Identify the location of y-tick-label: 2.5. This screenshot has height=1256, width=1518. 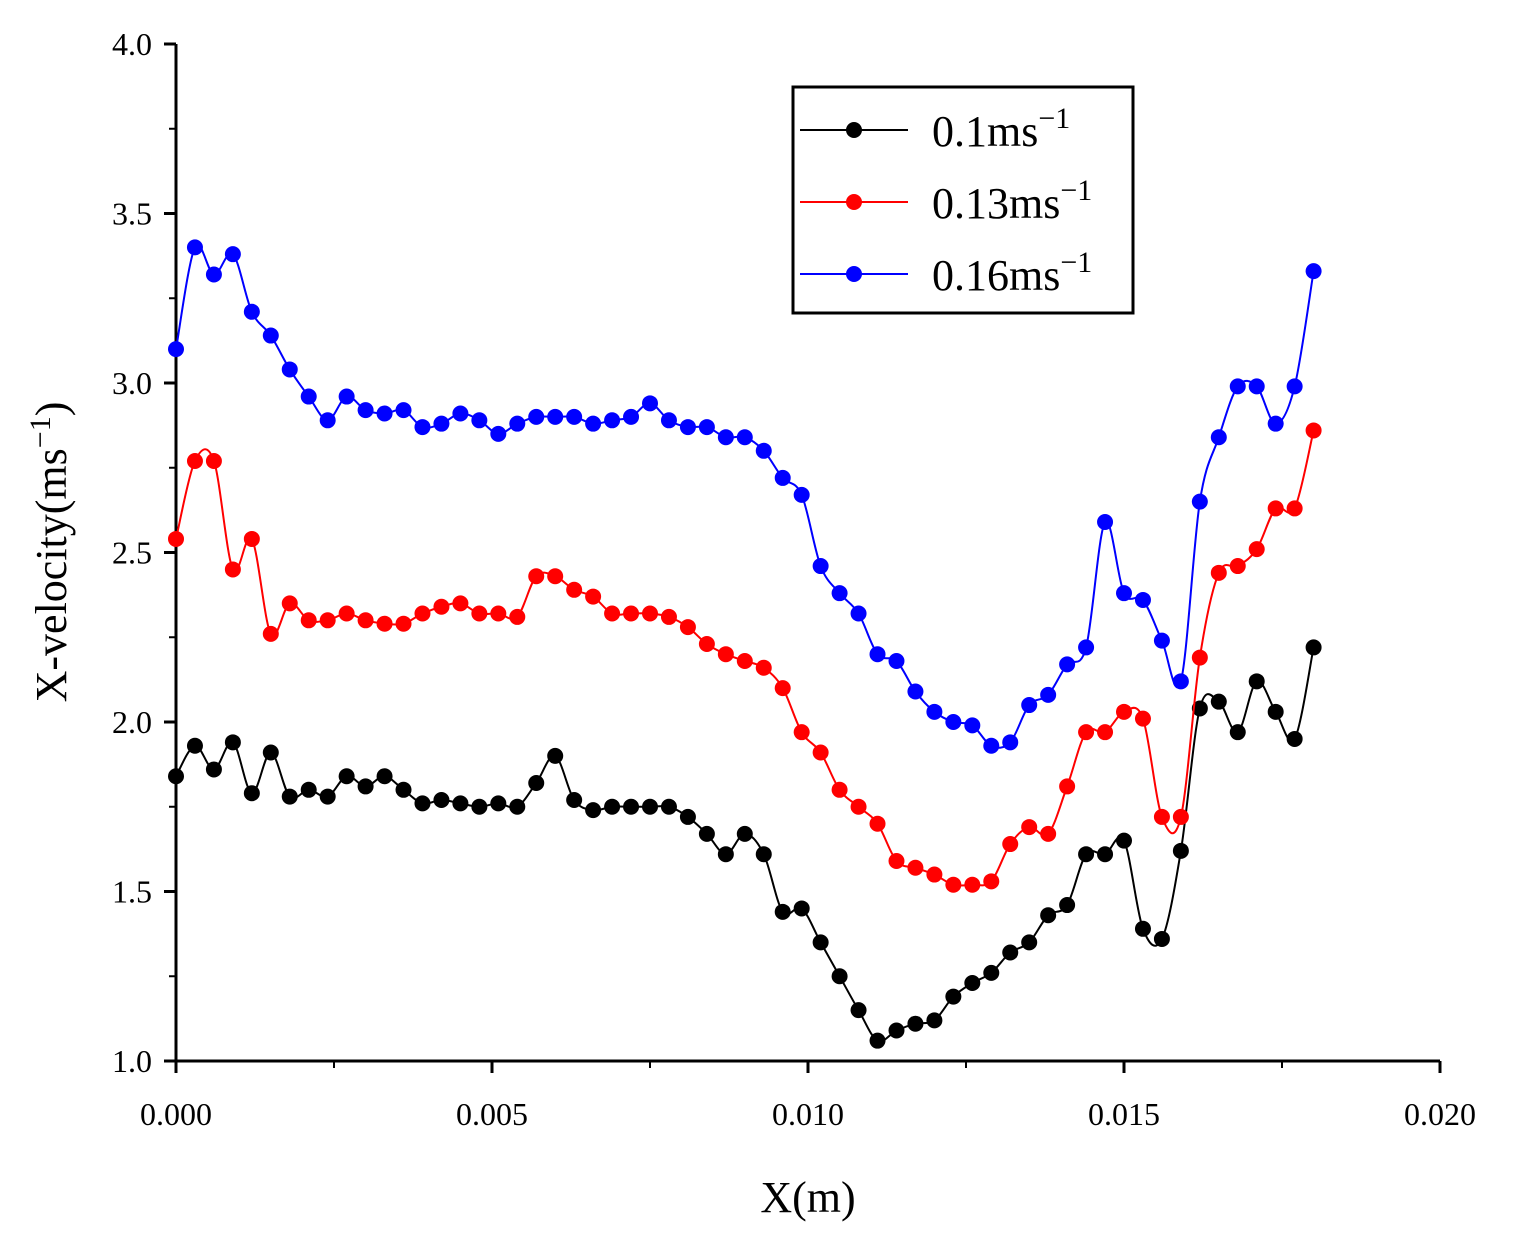
(132, 553).